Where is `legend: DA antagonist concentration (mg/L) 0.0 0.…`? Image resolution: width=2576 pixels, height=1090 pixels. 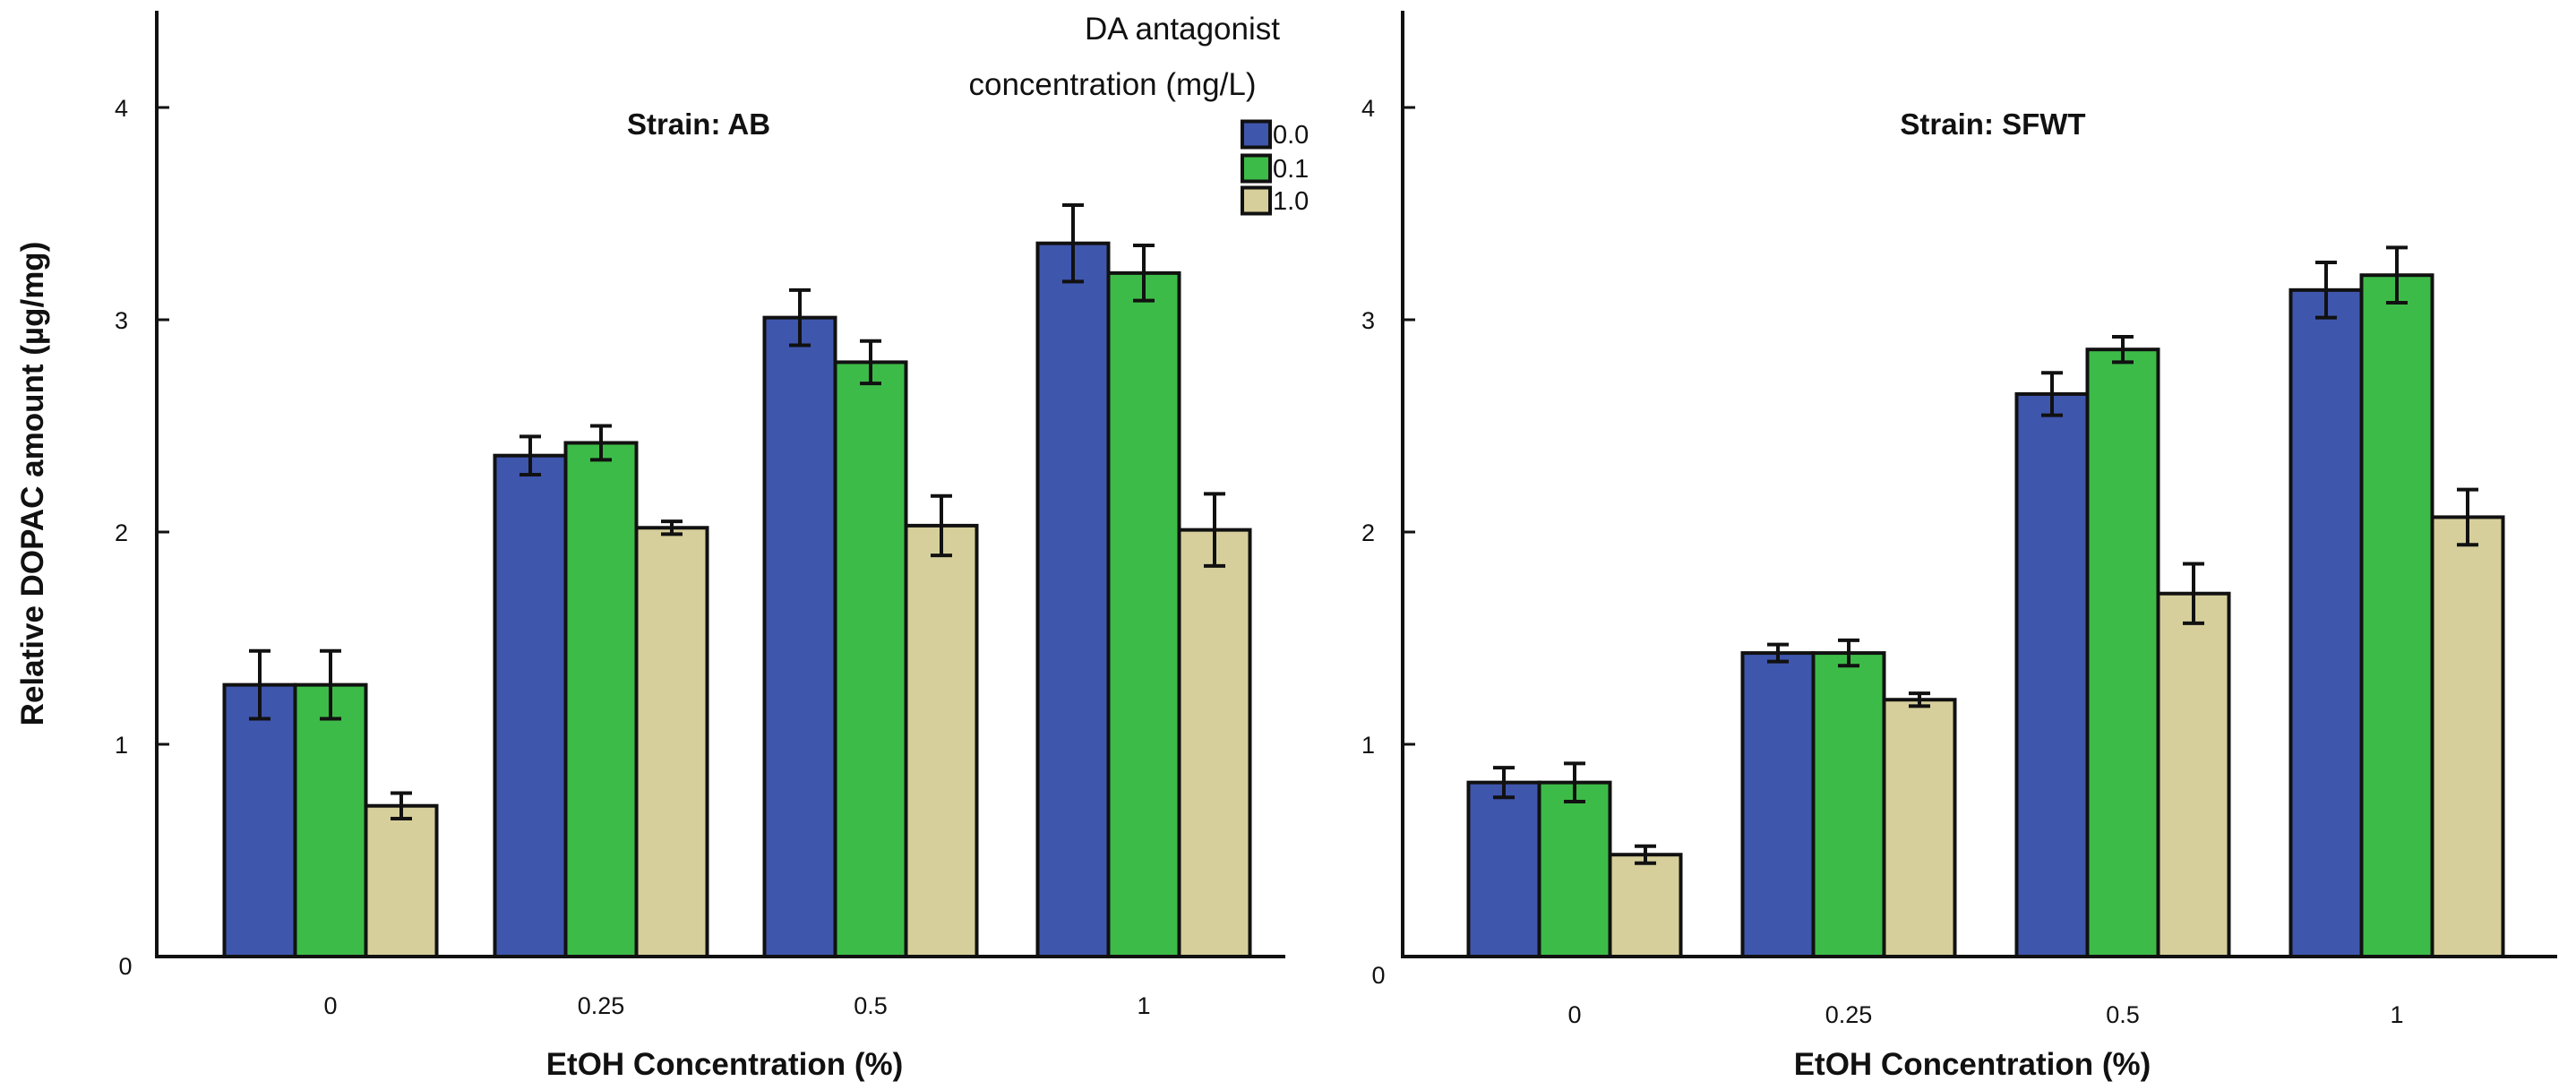
legend: DA antagonist concentration (mg/L) 0.0 0.… is located at coordinates (1139, 114).